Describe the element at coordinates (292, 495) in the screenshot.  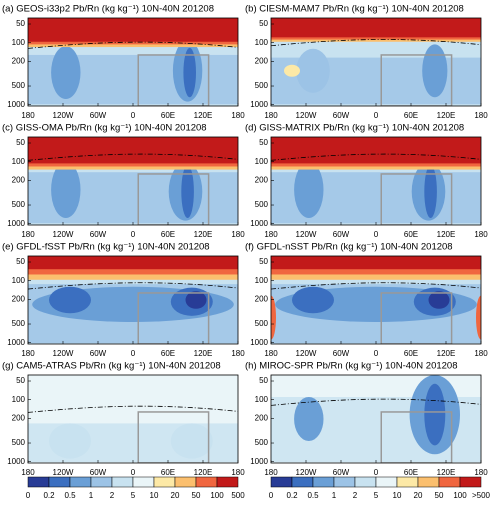
I see `colorbar-label: 0.2` at that location.